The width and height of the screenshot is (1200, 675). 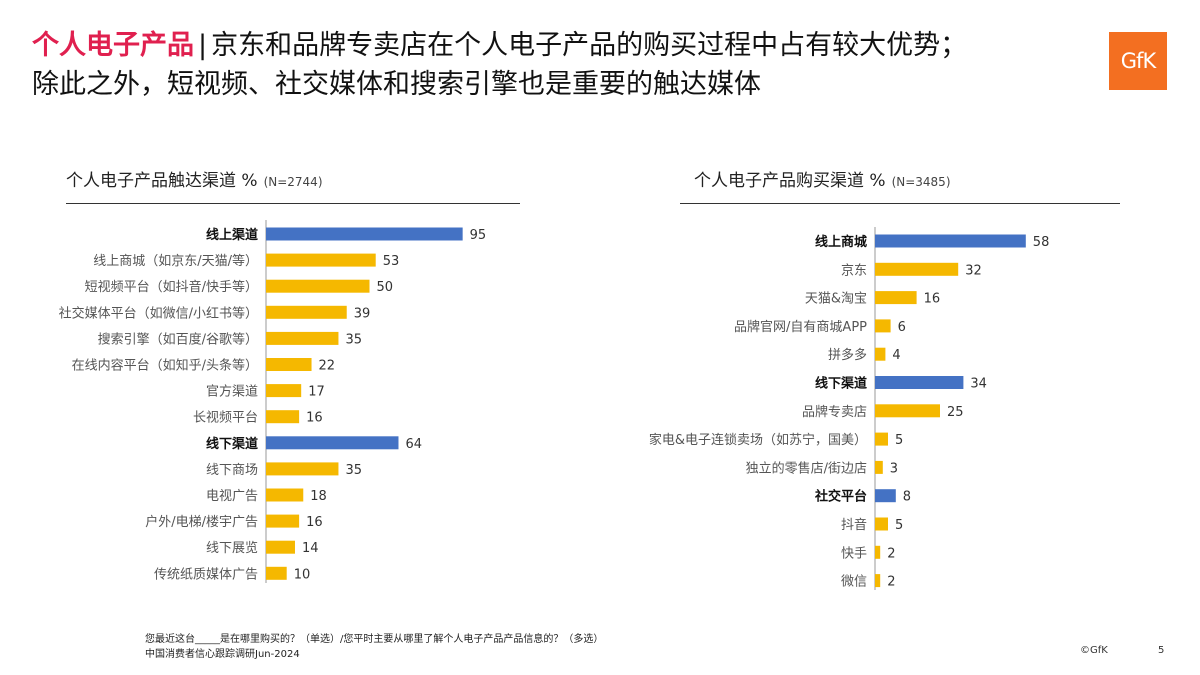 I want to click on footnote-source: 中国消费者信心跟踪调研Jun-2024, so click(x=222, y=654).